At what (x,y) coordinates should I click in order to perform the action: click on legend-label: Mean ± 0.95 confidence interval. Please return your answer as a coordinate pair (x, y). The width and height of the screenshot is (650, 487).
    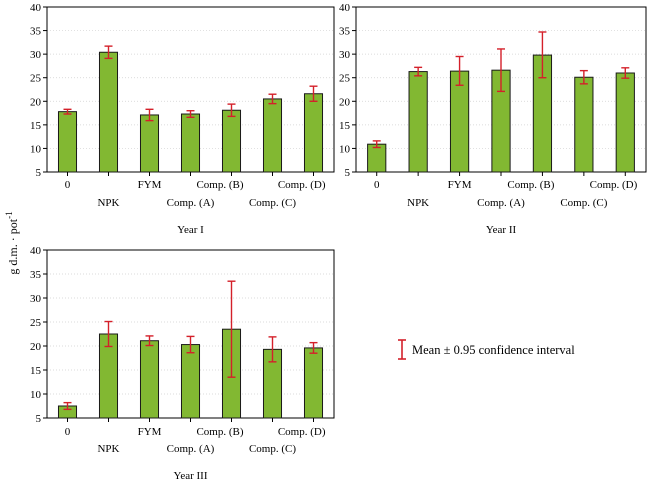
    Looking at the image, I should click on (493, 350).